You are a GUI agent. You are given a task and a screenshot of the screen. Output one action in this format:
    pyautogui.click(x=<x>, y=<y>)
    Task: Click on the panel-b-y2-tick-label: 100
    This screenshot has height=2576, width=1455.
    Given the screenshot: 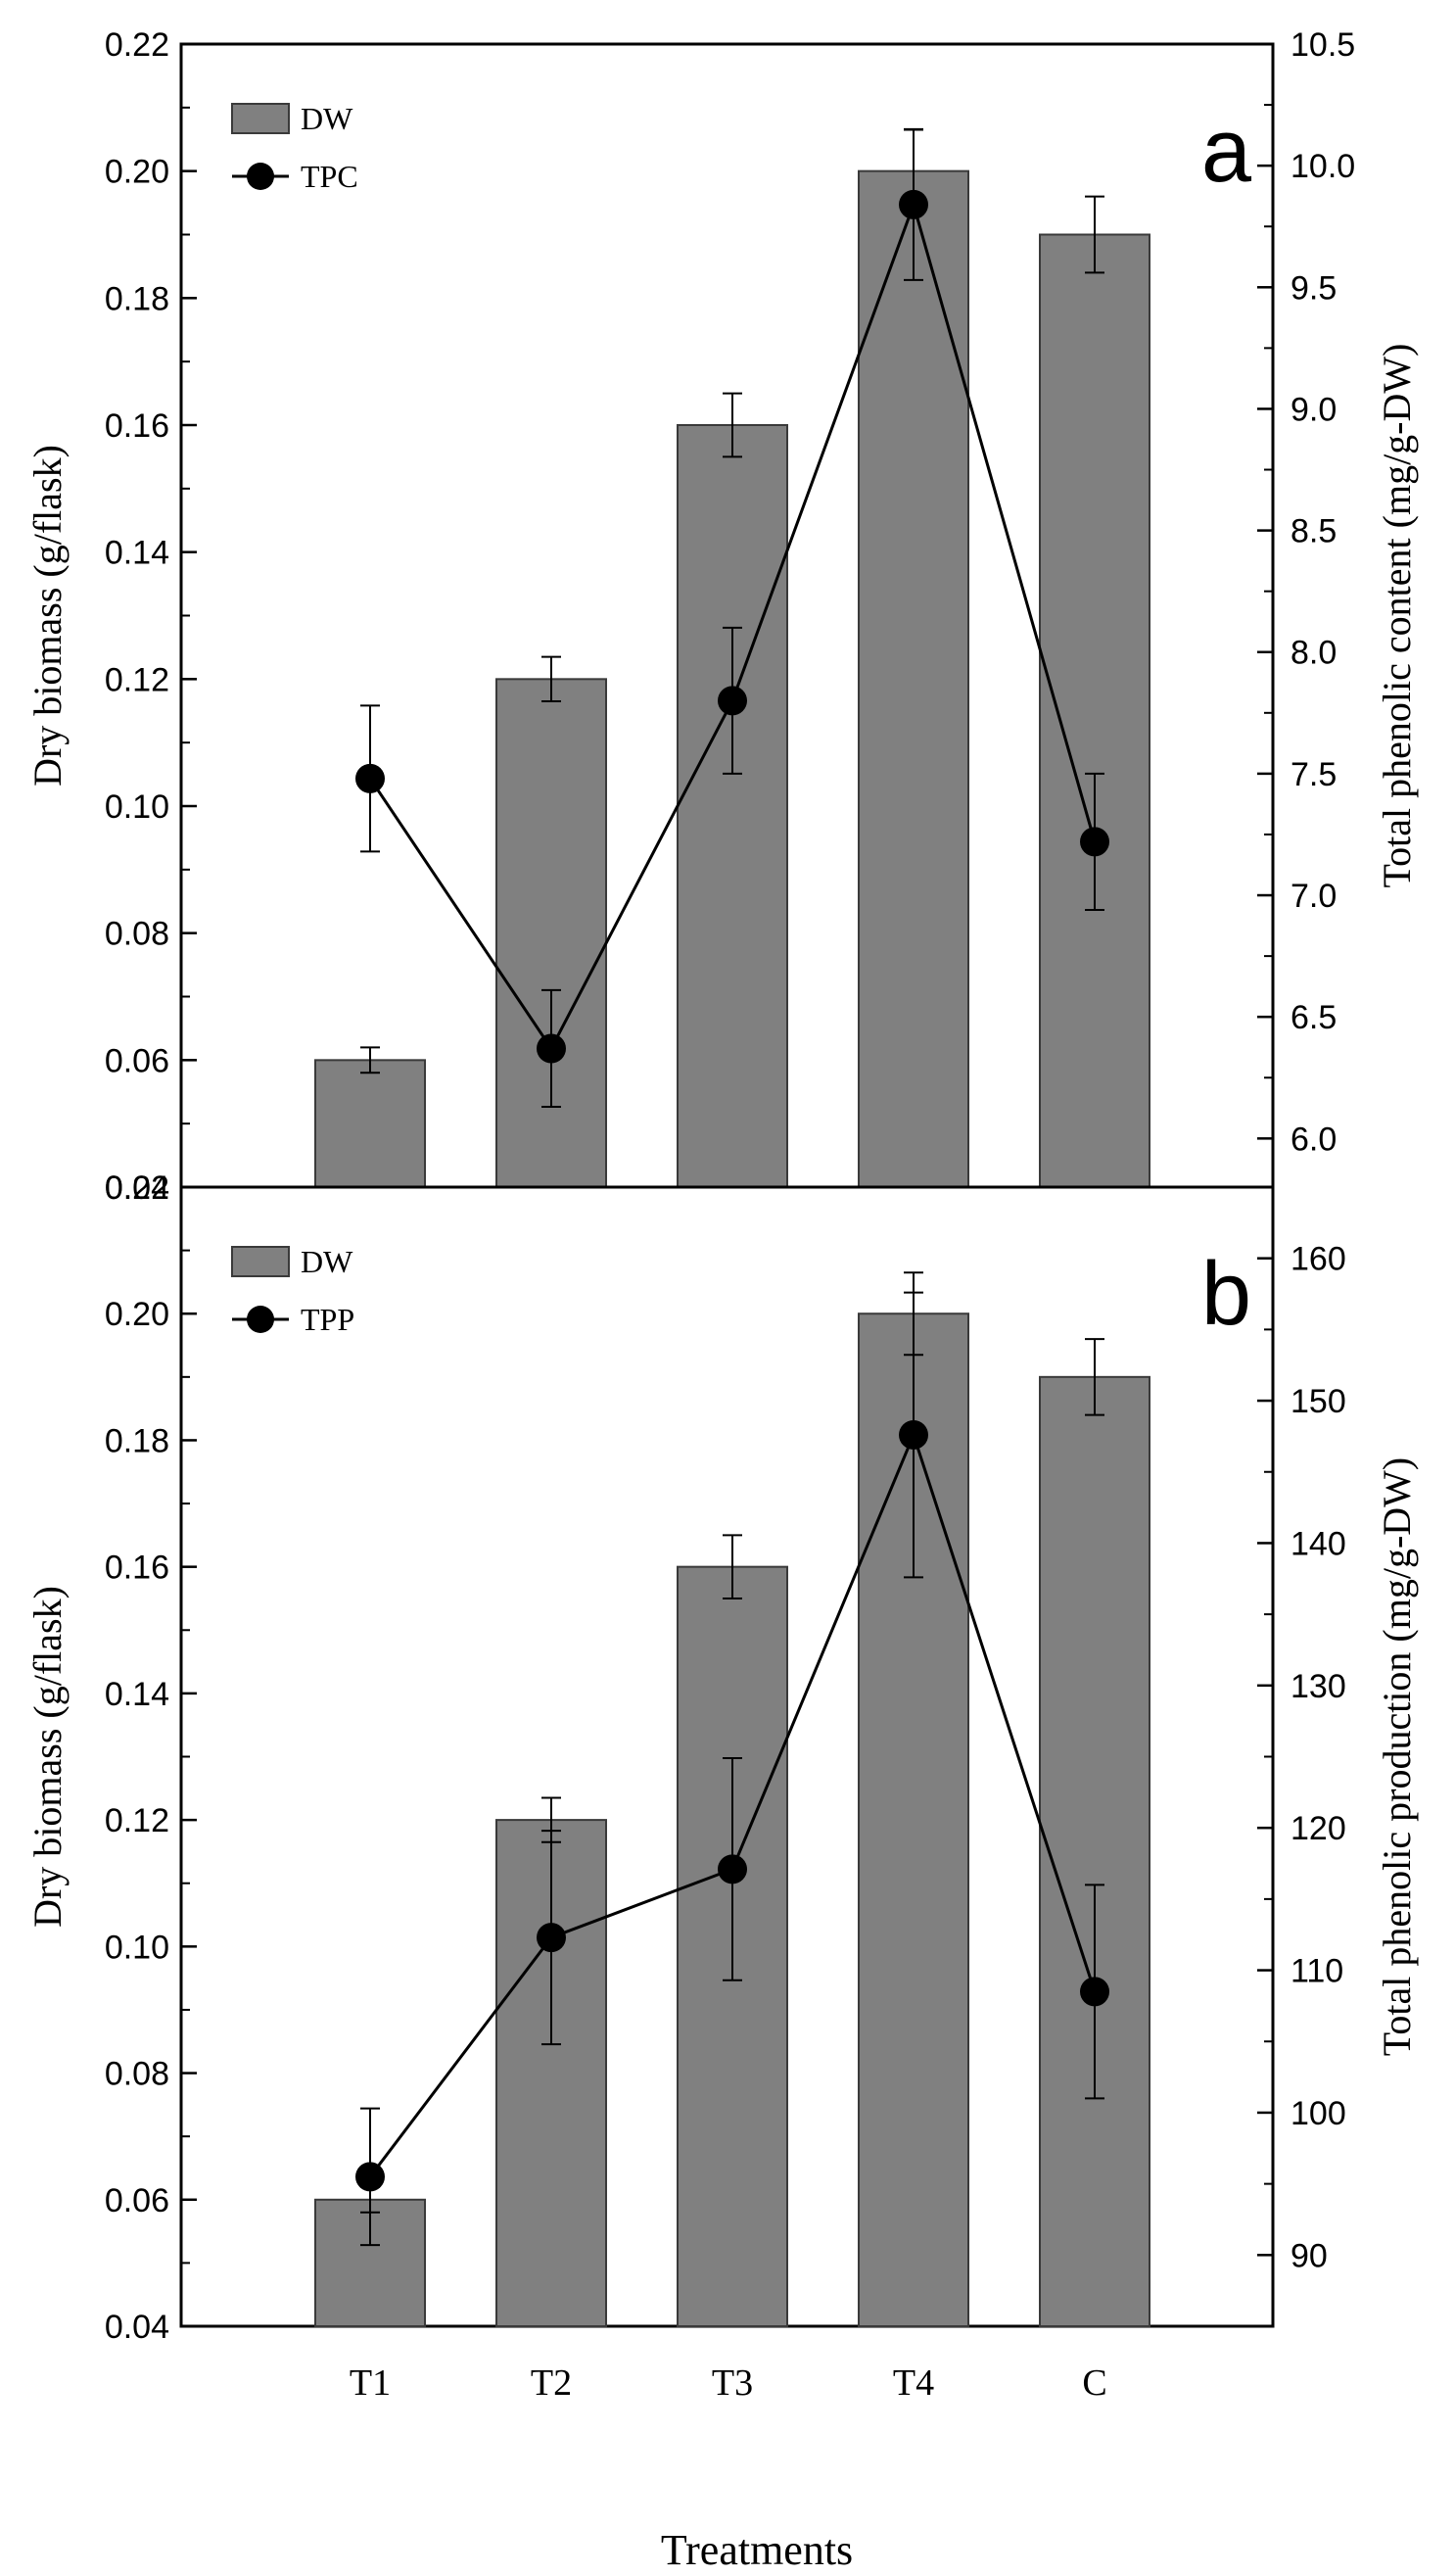 What is the action you would take?
    pyautogui.click(x=1318, y=2114)
    